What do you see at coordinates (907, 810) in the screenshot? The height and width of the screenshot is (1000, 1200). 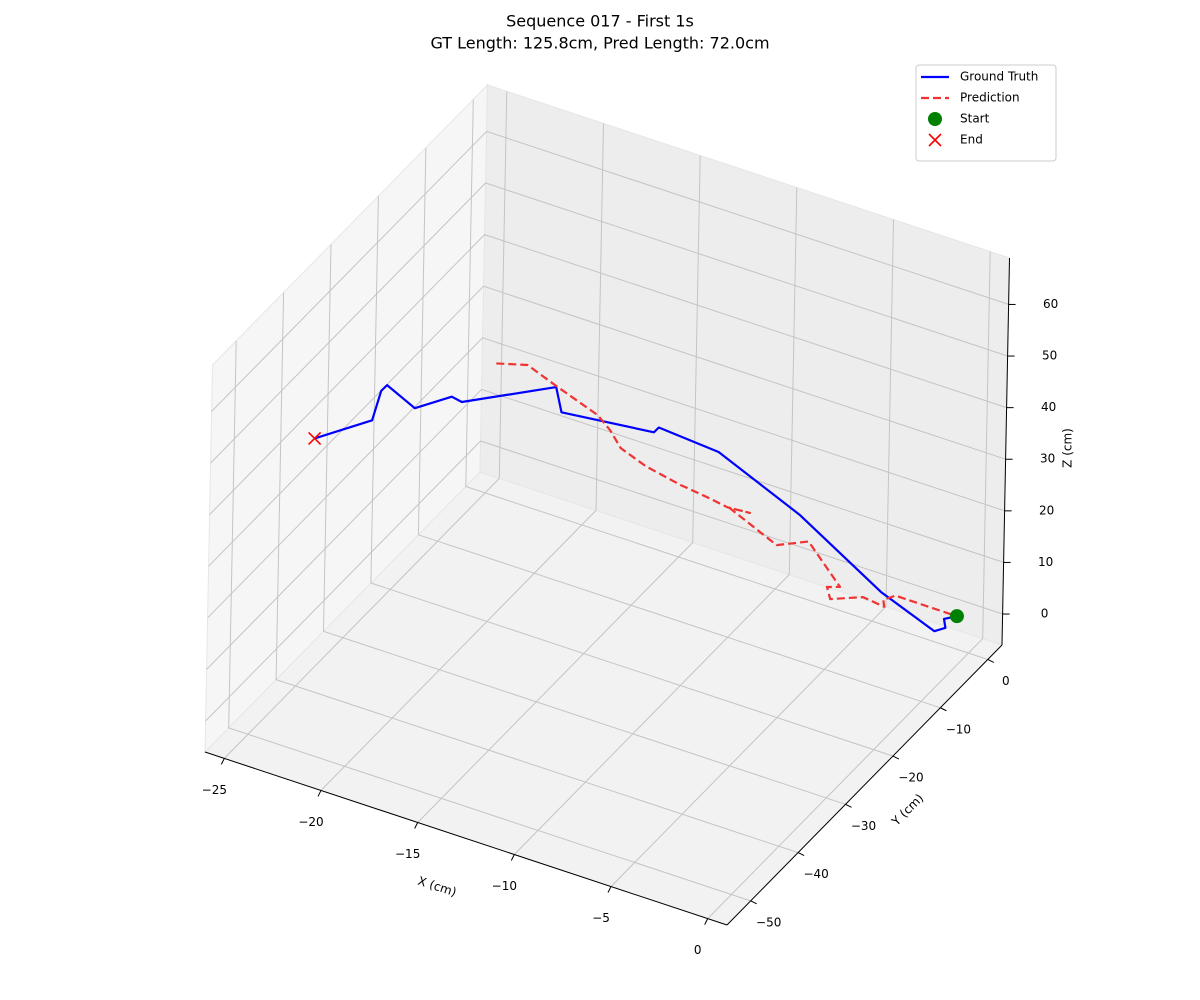 I see `y-axis-label: Y (cm)` at bounding box center [907, 810].